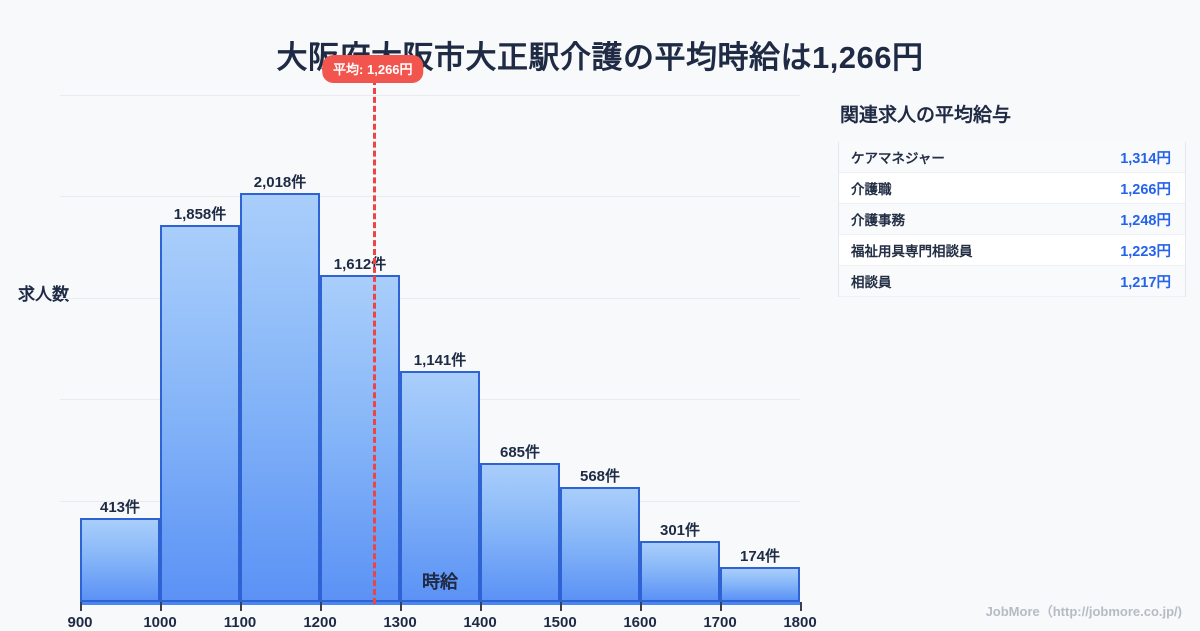 Image resolution: width=1200 pixels, height=631 pixels. Describe the element at coordinates (240, 622) in the screenshot. I see `x-axis-tick-label: 1100` at that location.